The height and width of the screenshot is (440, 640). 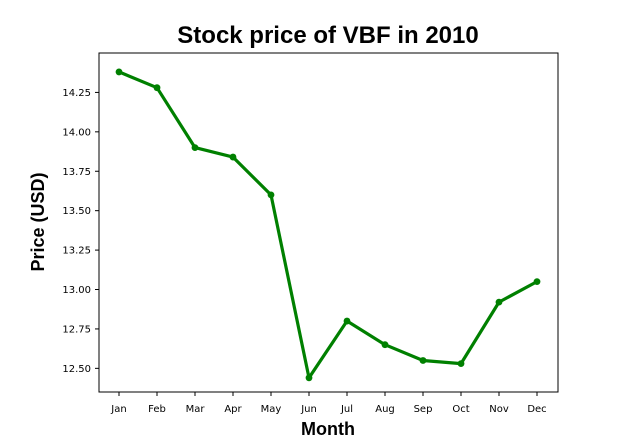 I want to click on x-axis-title: Month, so click(x=328, y=429).